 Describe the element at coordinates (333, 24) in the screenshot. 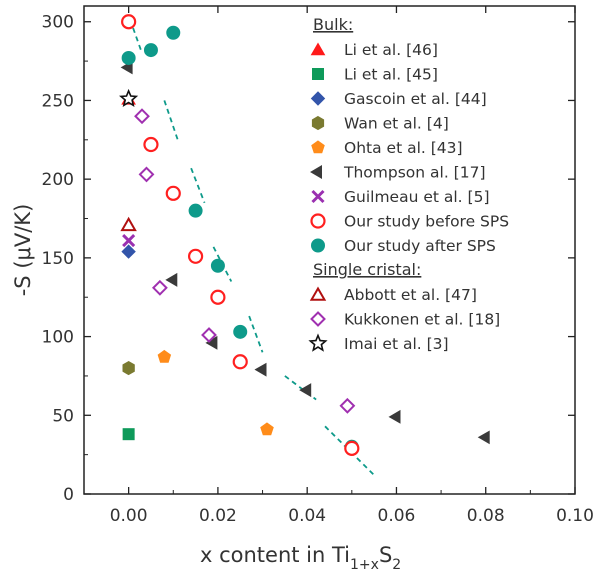

I see `legend-heading: Bulk:` at that location.